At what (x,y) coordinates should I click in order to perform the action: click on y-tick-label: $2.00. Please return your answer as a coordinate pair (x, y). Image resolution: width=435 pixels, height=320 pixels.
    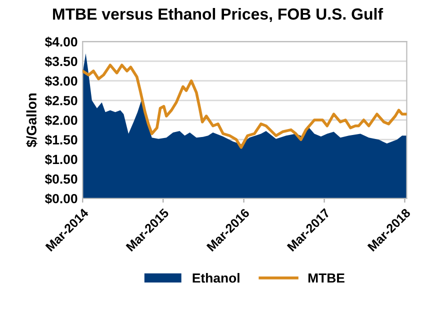
    Looking at the image, I should click on (61, 120).